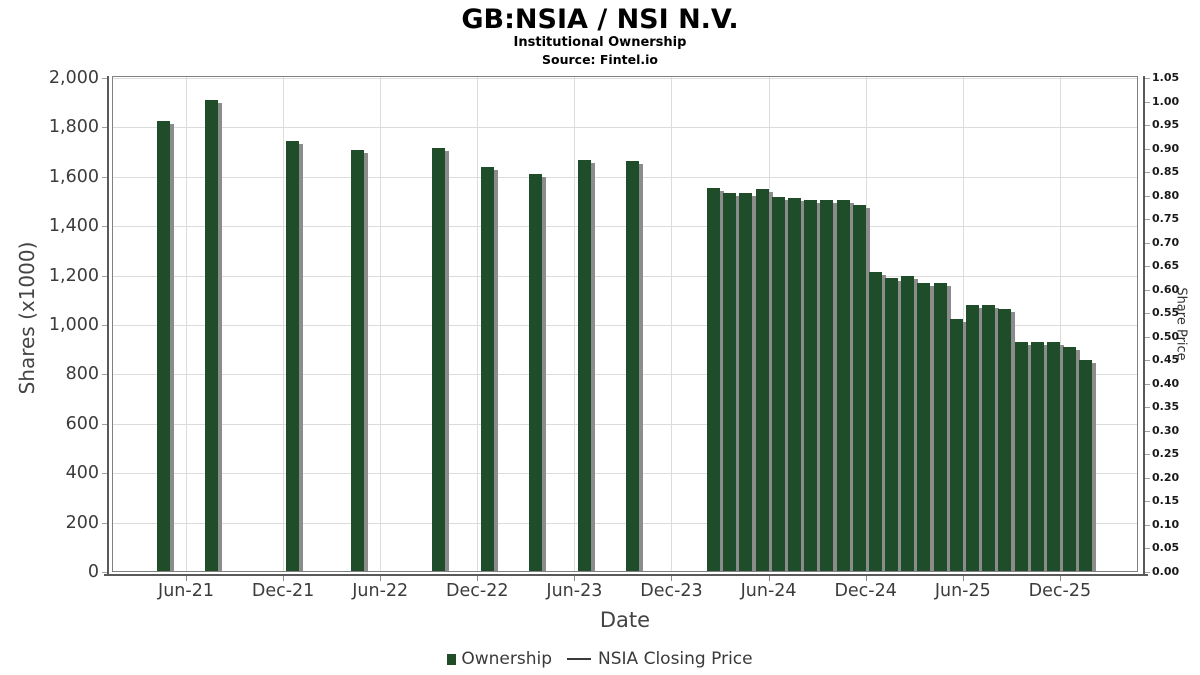  I want to click on chart-title: GB:NSIA / NSI N.V., so click(600, 19).